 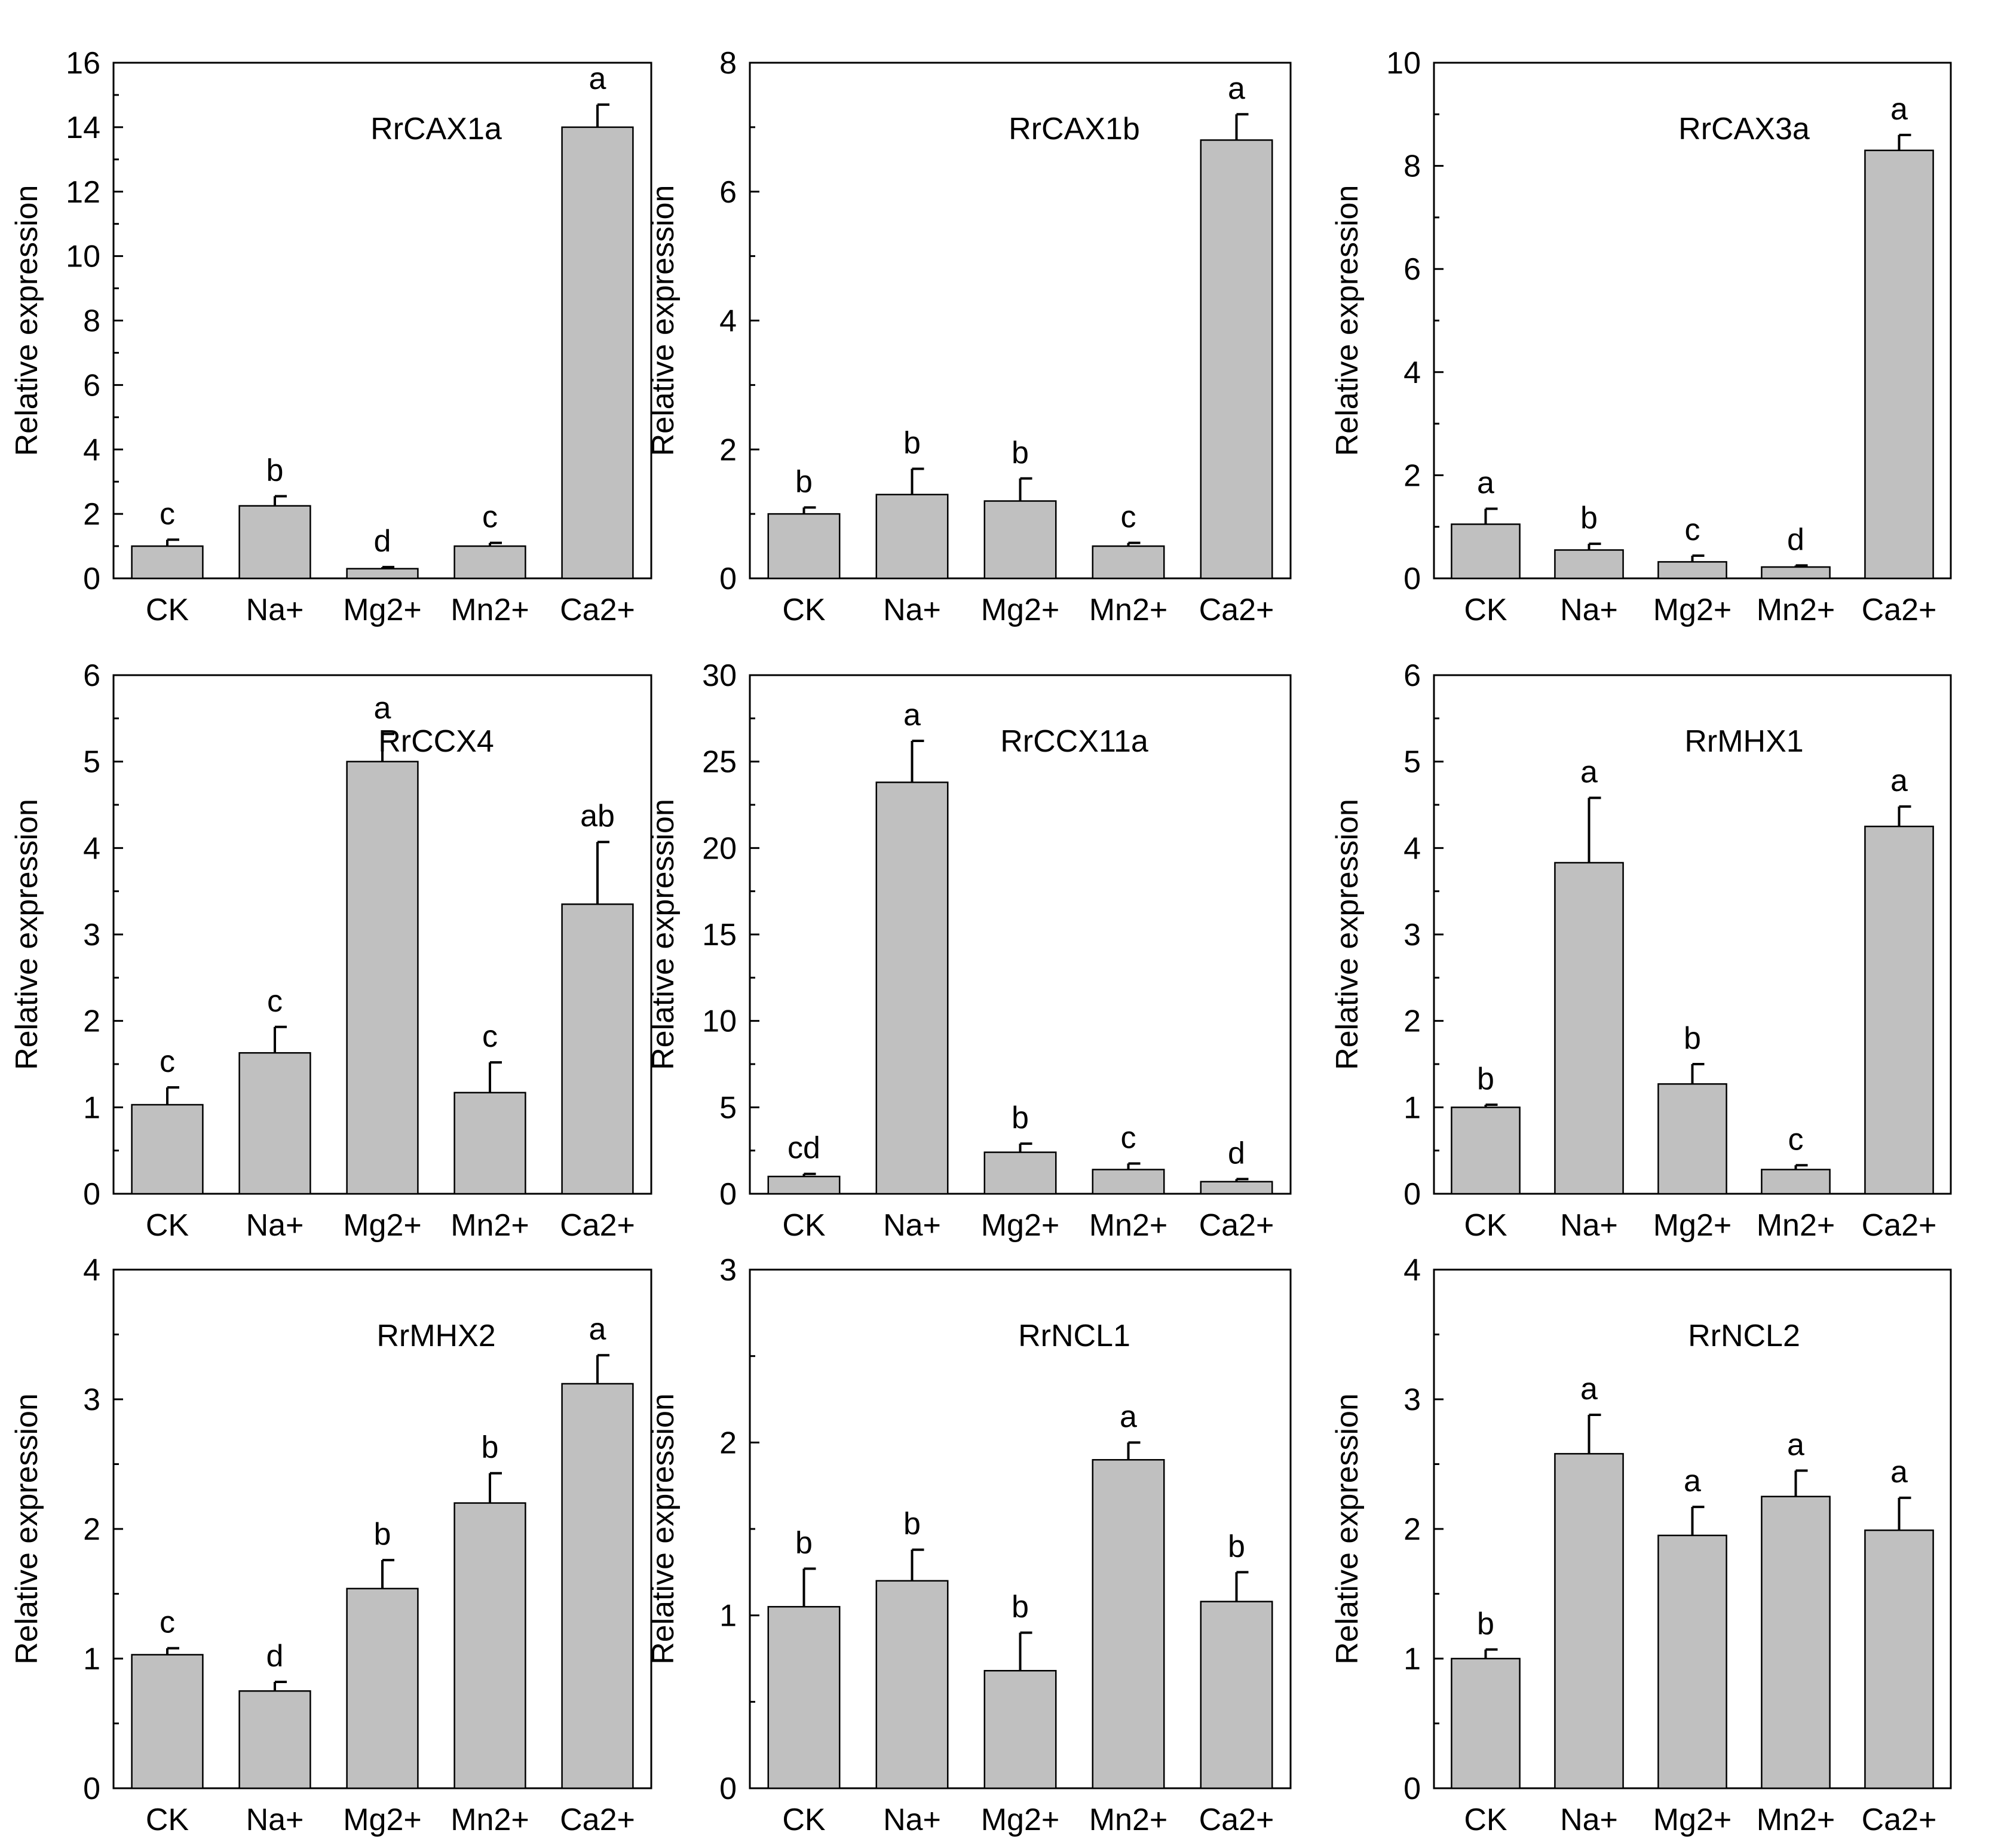 What do you see at coordinates (1237, 610) in the screenshot?
I see `panel-2-x-tick-label: Ca2+` at bounding box center [1237, 610].